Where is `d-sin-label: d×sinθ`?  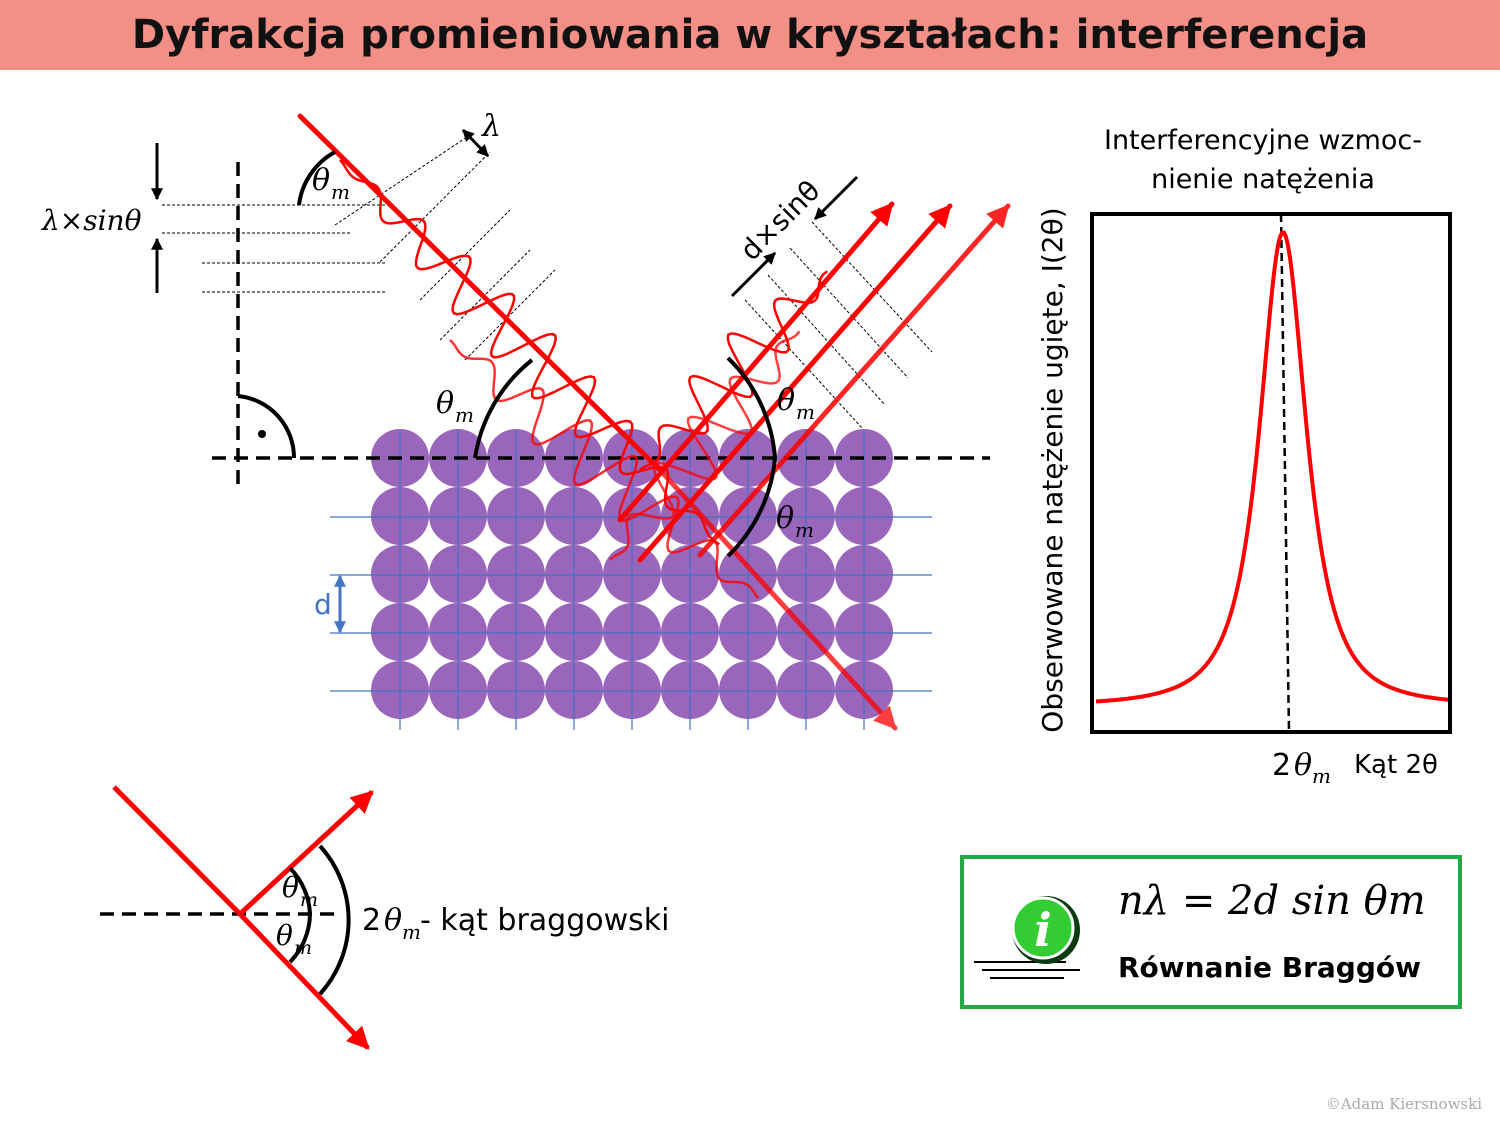
d-sin-label: d×sinθ is located at coordinates (780, 220).